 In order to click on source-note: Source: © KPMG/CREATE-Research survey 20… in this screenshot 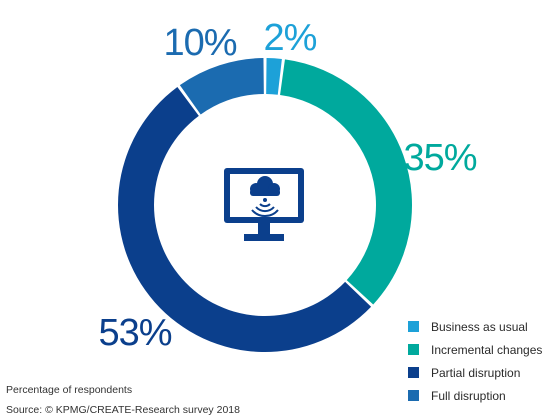, I will do `click(123, 410)`.